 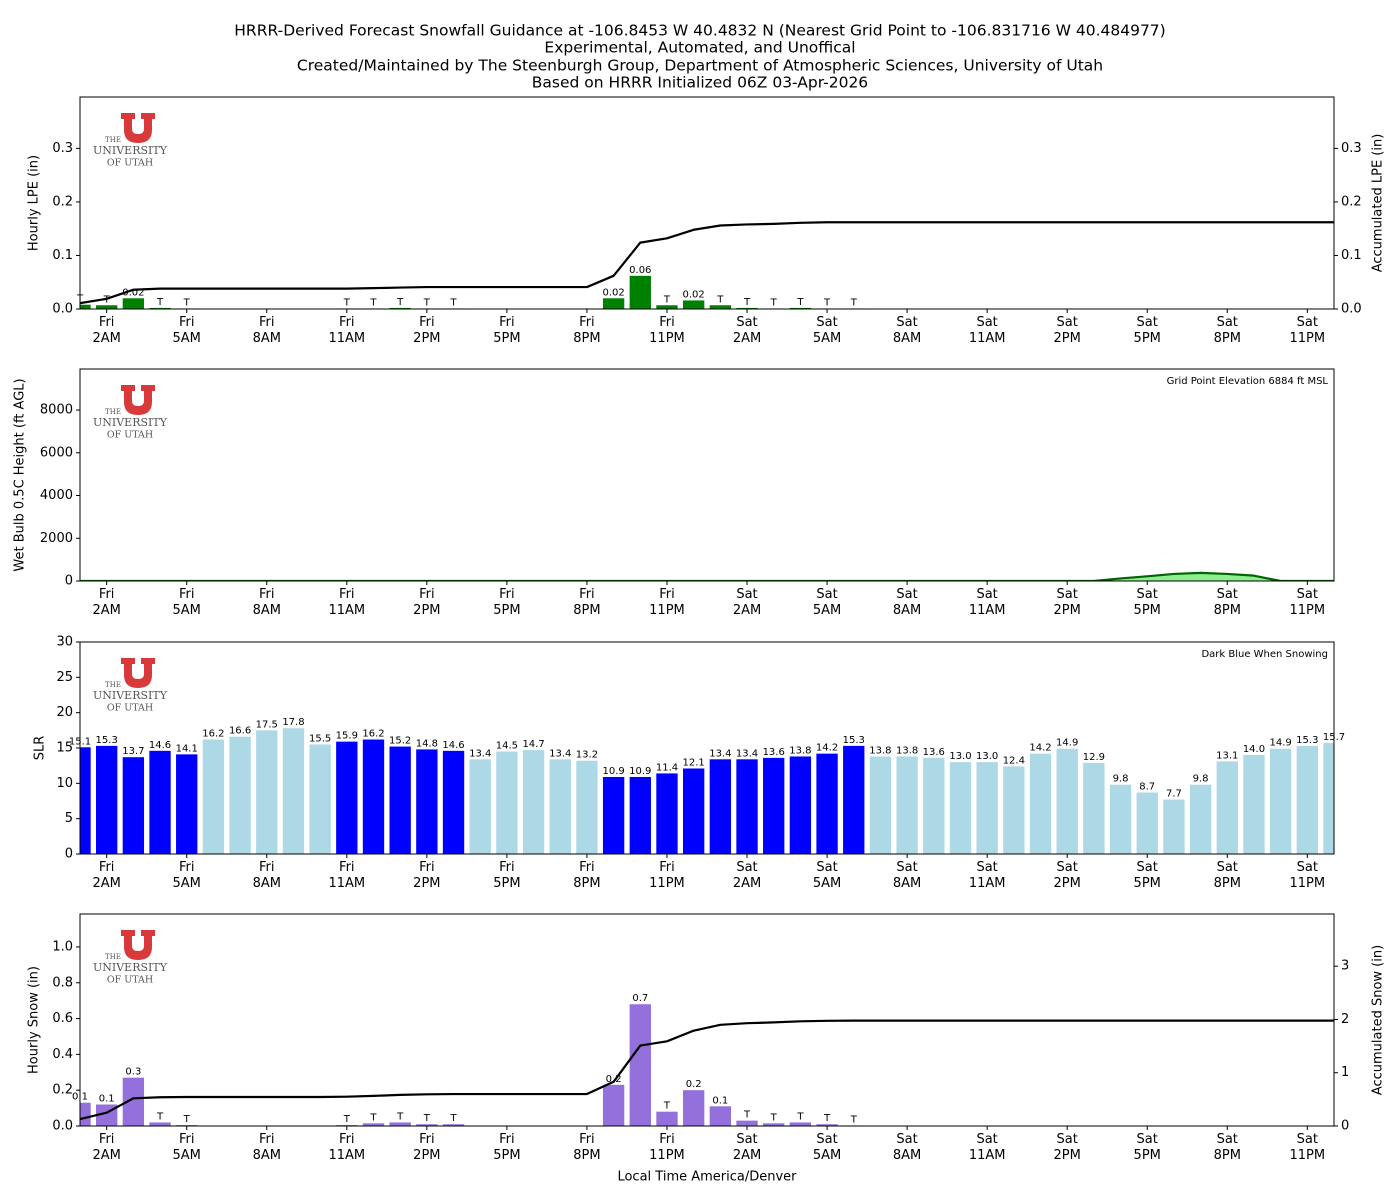 I want to click on value-label: 13.6, so click(x=934, y=752).